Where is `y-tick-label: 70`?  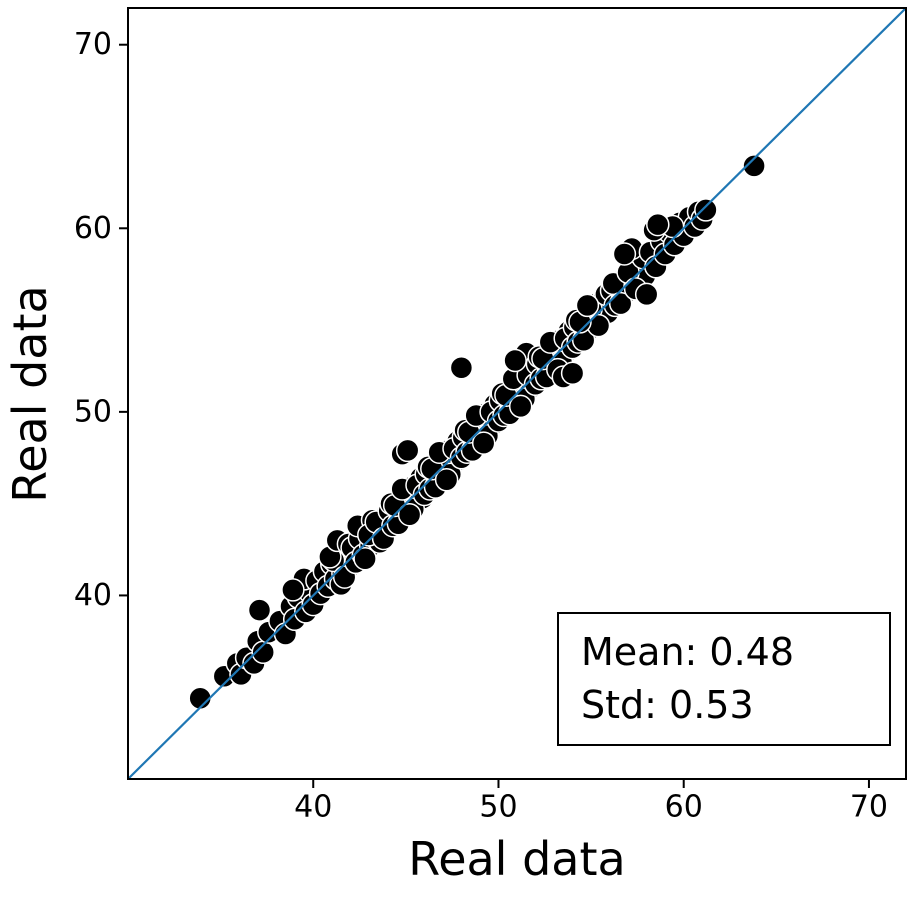
y-tick-label: 70 is located at coordinates (93, 44).